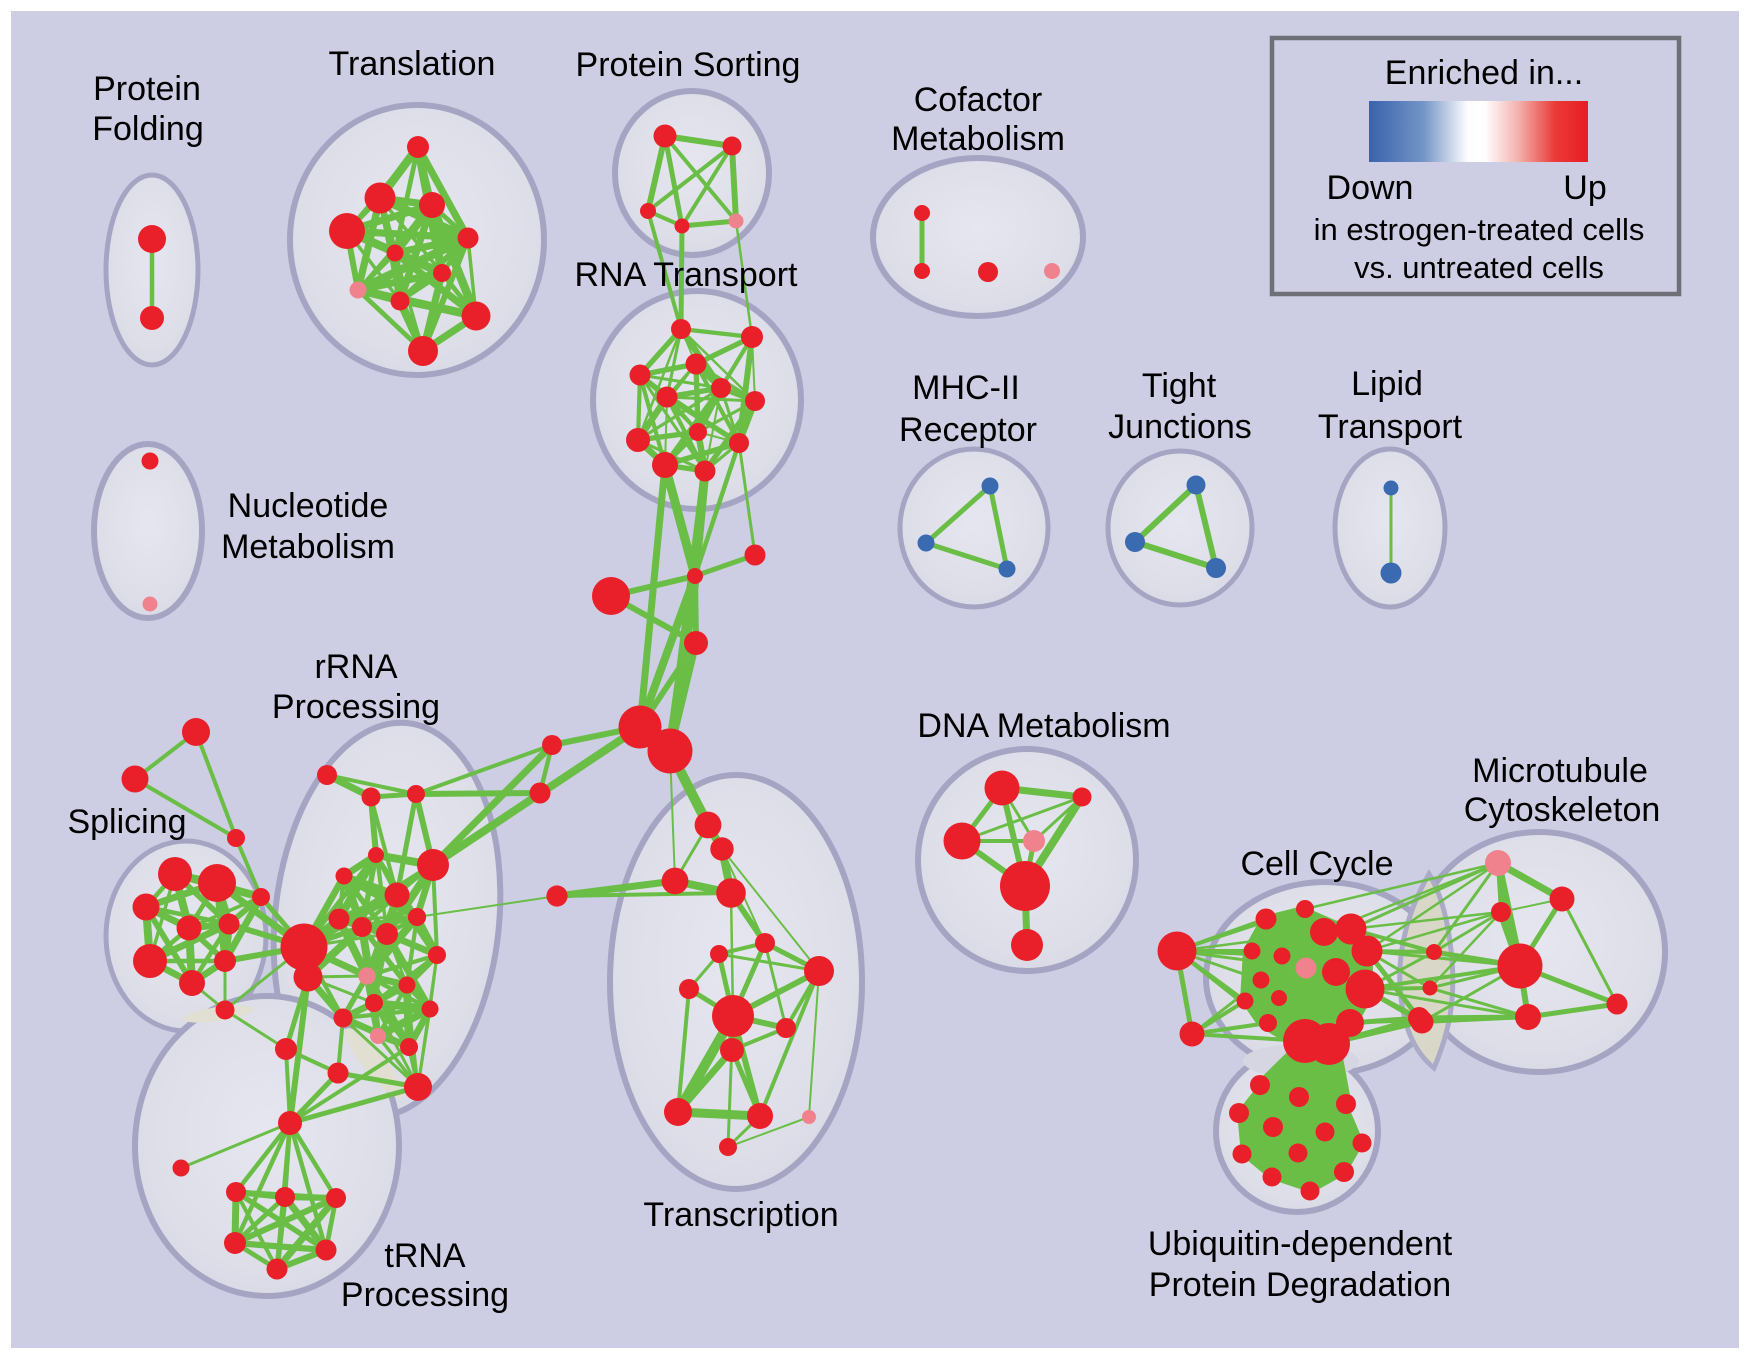 This screenshot has width=1750, height=1365. Describe the element at coordinates (147, 89) in the screenshot. I see `svg-text: Protein` at that location.